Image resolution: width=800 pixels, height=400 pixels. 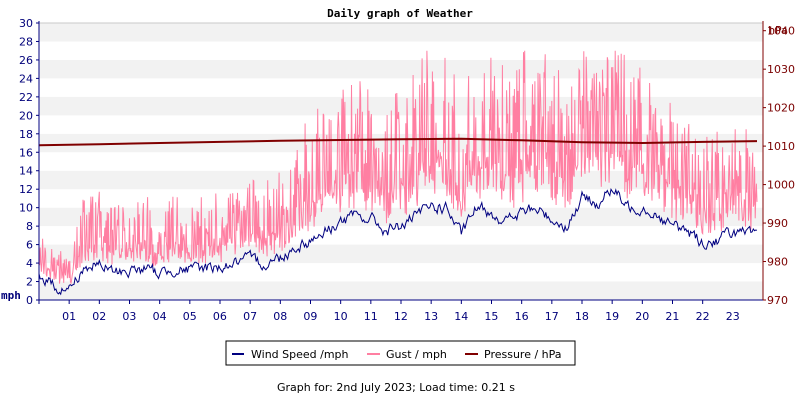 What do you see at coordinates (401, 316) in the screenshot?
I see `x-tick-label: 12` at bounding box center [401, 316].